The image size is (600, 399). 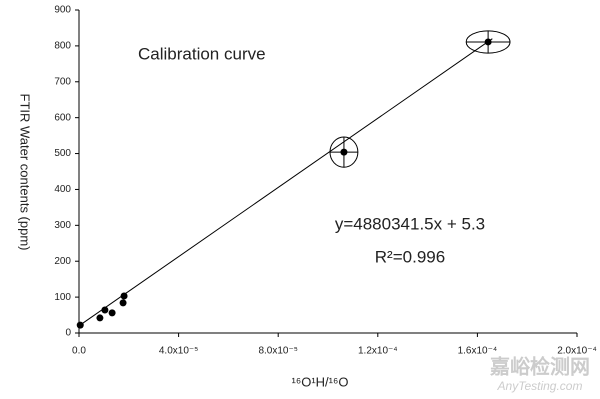 What do you see at coordinates (62, 117) in the screenshot?
I see `y-tick-label: 600` at bounding box center [62, 117].